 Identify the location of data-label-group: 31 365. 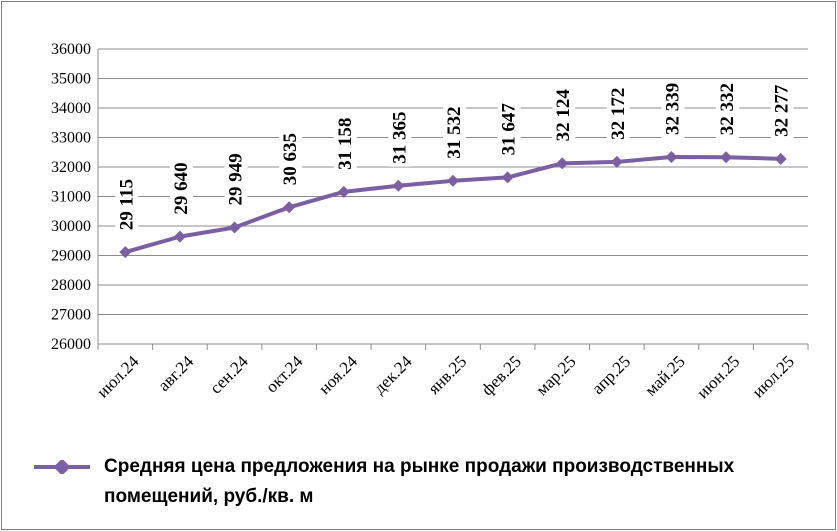
(400, 137).